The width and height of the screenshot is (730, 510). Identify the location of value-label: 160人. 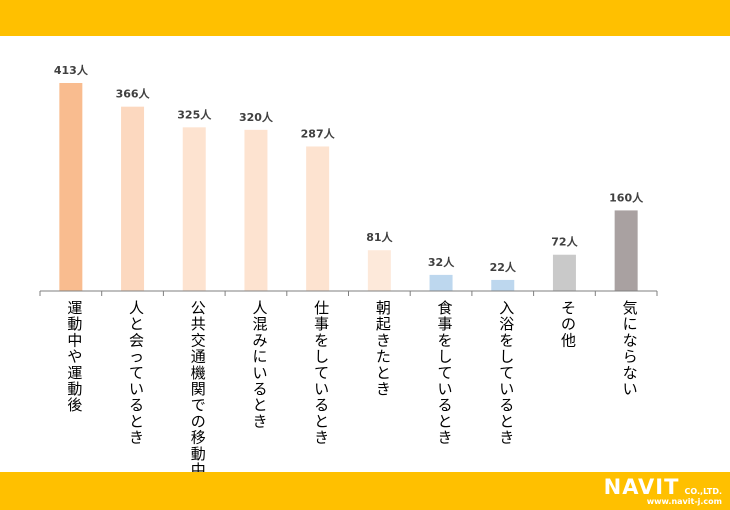
(626, 197).